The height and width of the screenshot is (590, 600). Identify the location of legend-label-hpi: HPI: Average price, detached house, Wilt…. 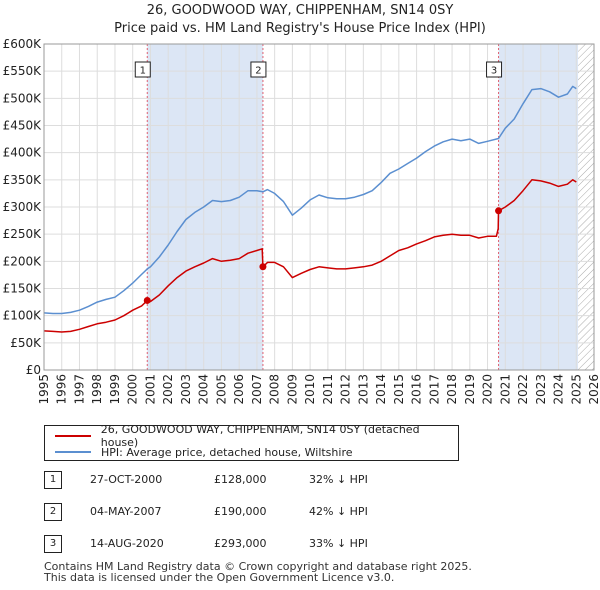
(227, 452).